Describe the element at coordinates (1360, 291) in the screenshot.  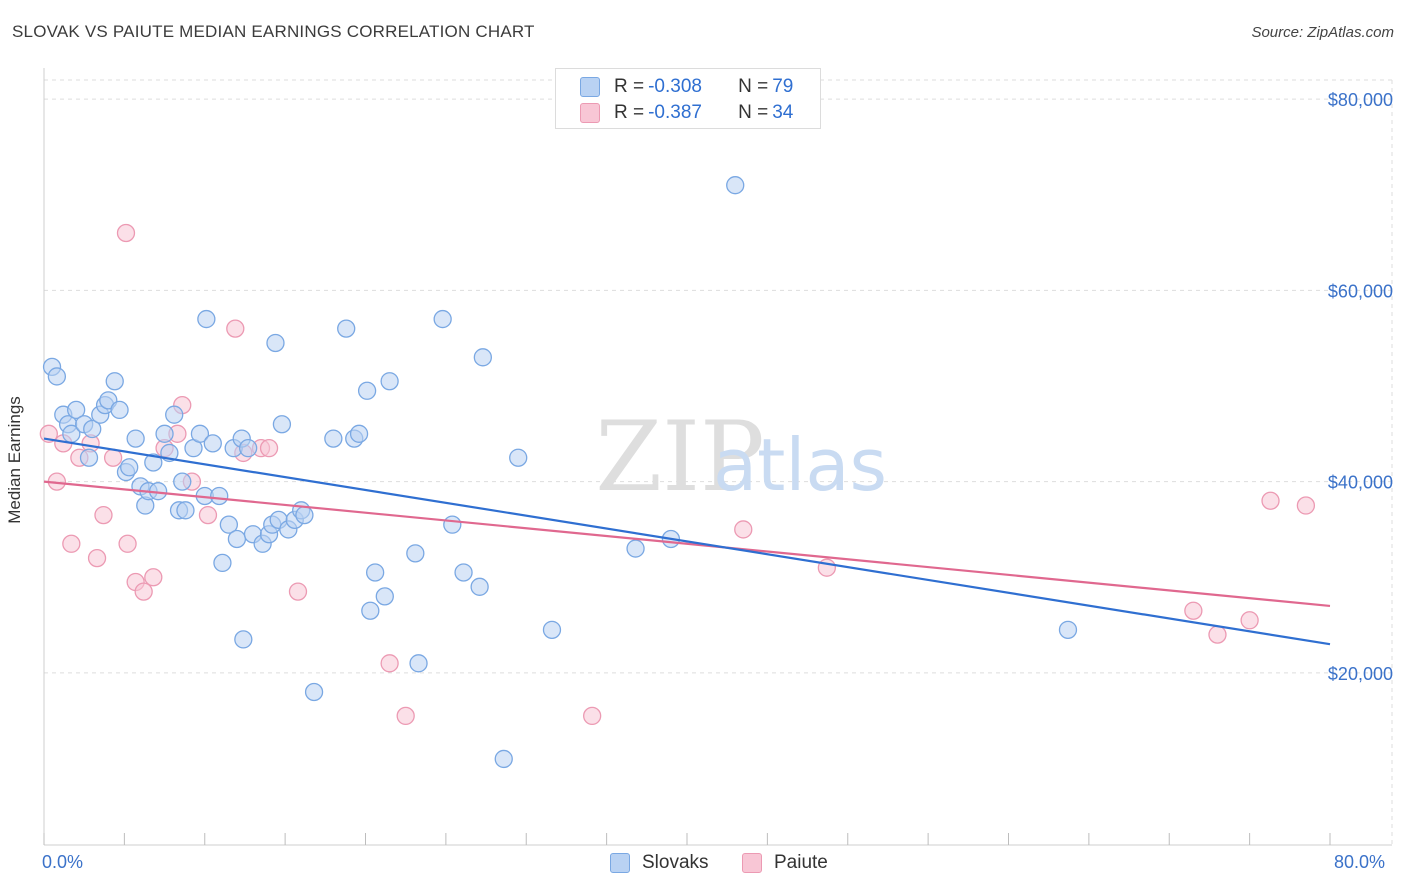
I see `y-tick-label: $60,000` at that location.